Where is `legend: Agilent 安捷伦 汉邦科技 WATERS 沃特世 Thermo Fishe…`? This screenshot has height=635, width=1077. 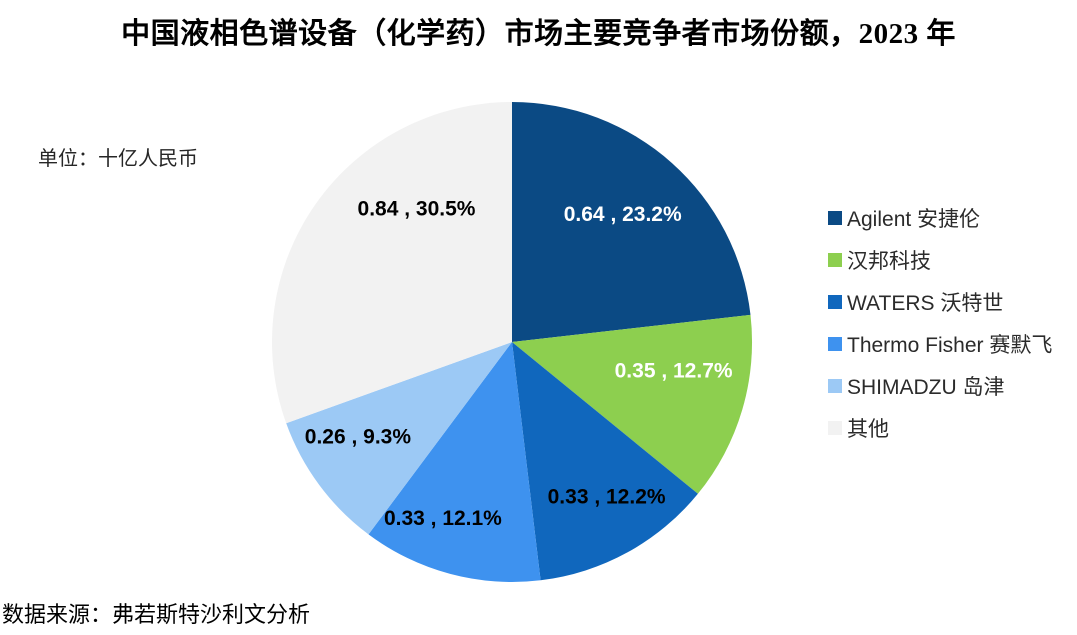
legend: Agilent 安捷伦 汉邦科技 WATERS 沃特世 Thermo Fishe… is located at coordinates (940, 332).